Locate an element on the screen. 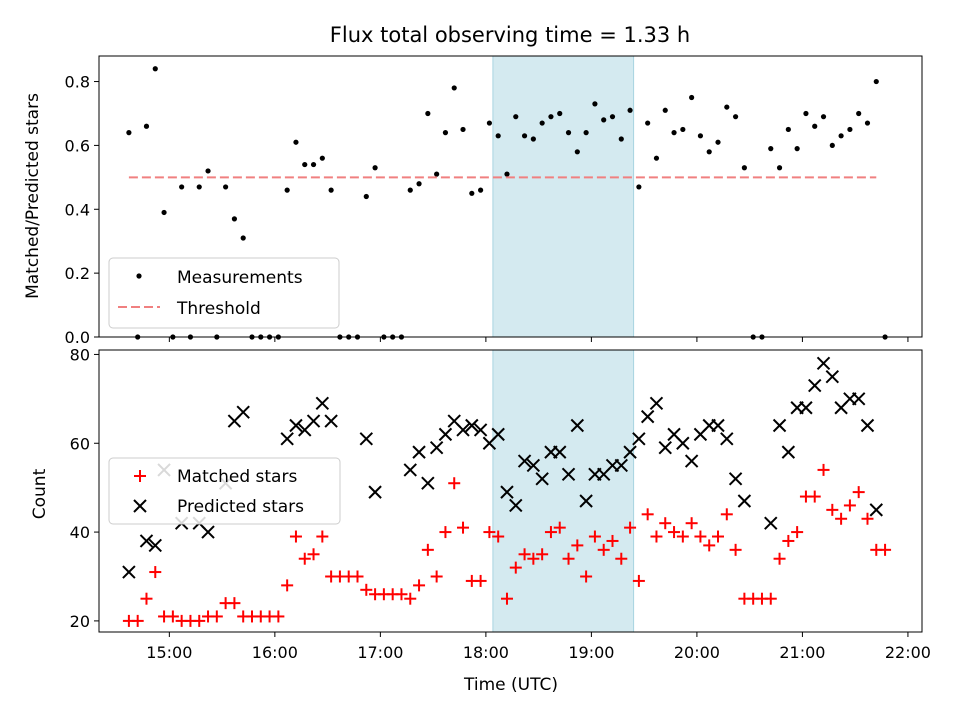  x-tick-label: 17:00 is located at coordinates (380, 652).